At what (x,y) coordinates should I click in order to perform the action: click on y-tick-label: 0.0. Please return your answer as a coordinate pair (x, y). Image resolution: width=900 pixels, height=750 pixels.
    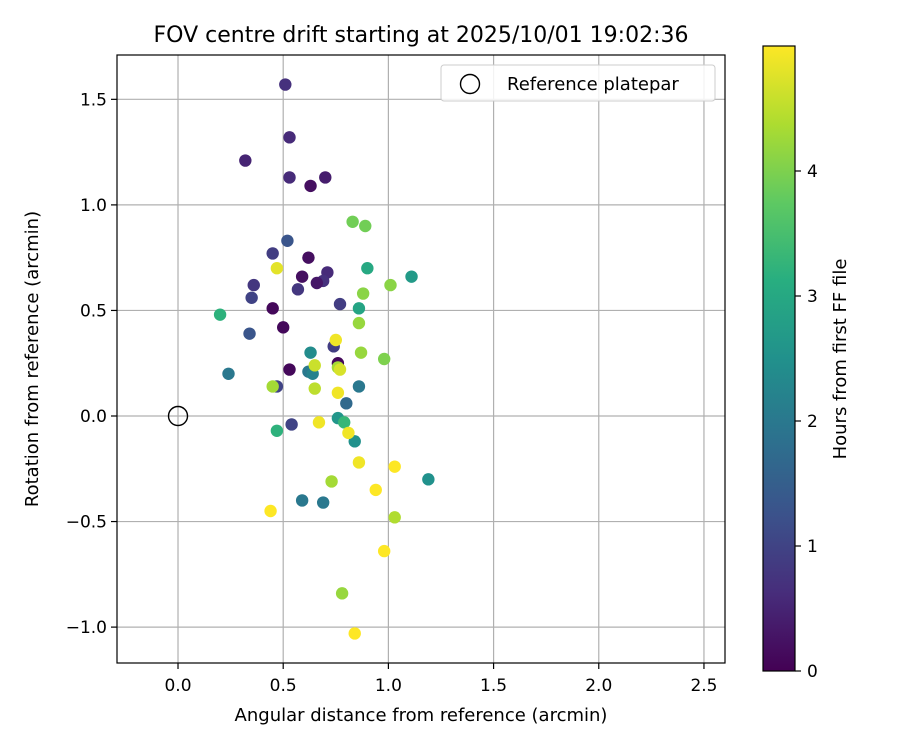
    Looking at the image, I should click on (93, 417).